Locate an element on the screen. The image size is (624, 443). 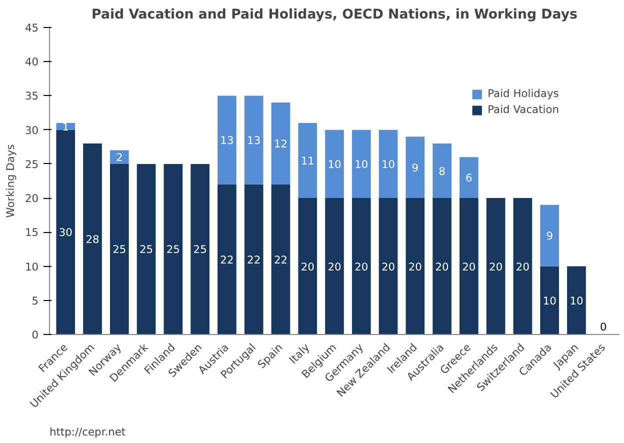
data-label: 0 is located at coordinates (603, 327).